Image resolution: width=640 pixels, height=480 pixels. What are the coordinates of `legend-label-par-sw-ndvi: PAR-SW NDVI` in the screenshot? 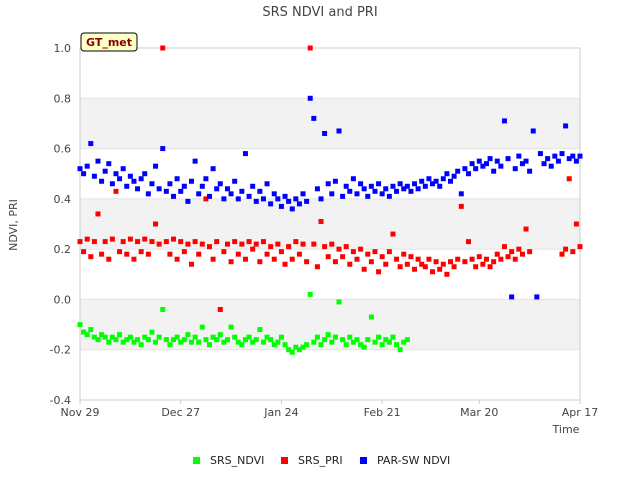 It's located at (413, 460).